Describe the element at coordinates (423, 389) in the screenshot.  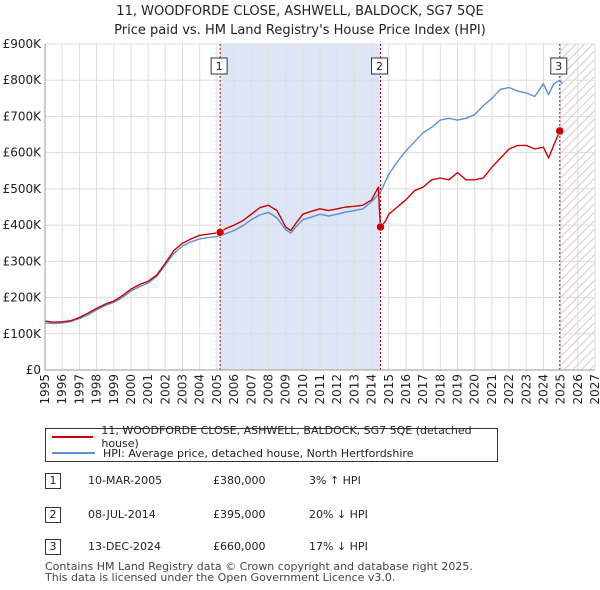
I see `x-tick-label: 2017` at that location.